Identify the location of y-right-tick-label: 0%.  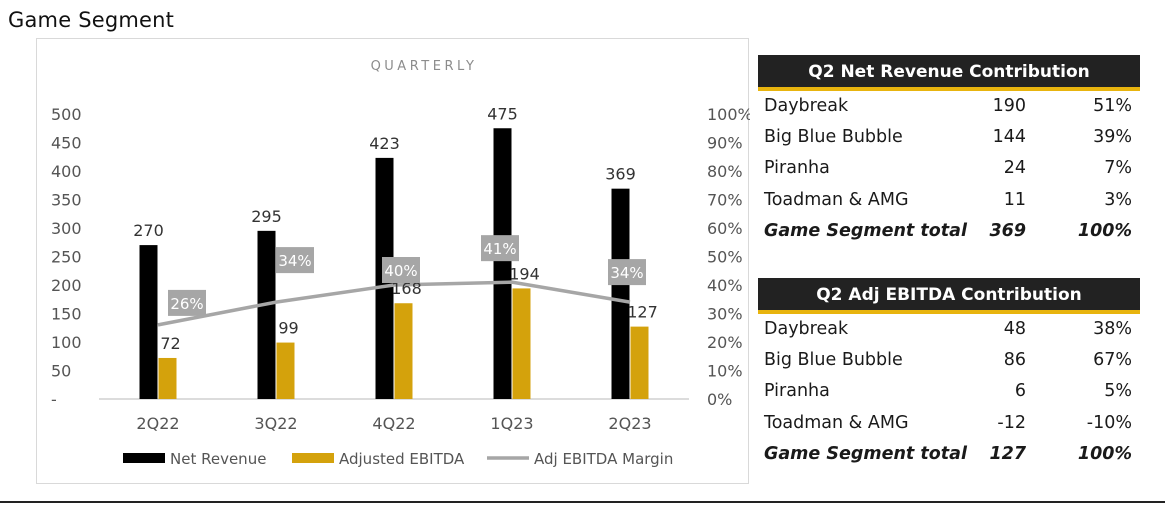
(719, 399).